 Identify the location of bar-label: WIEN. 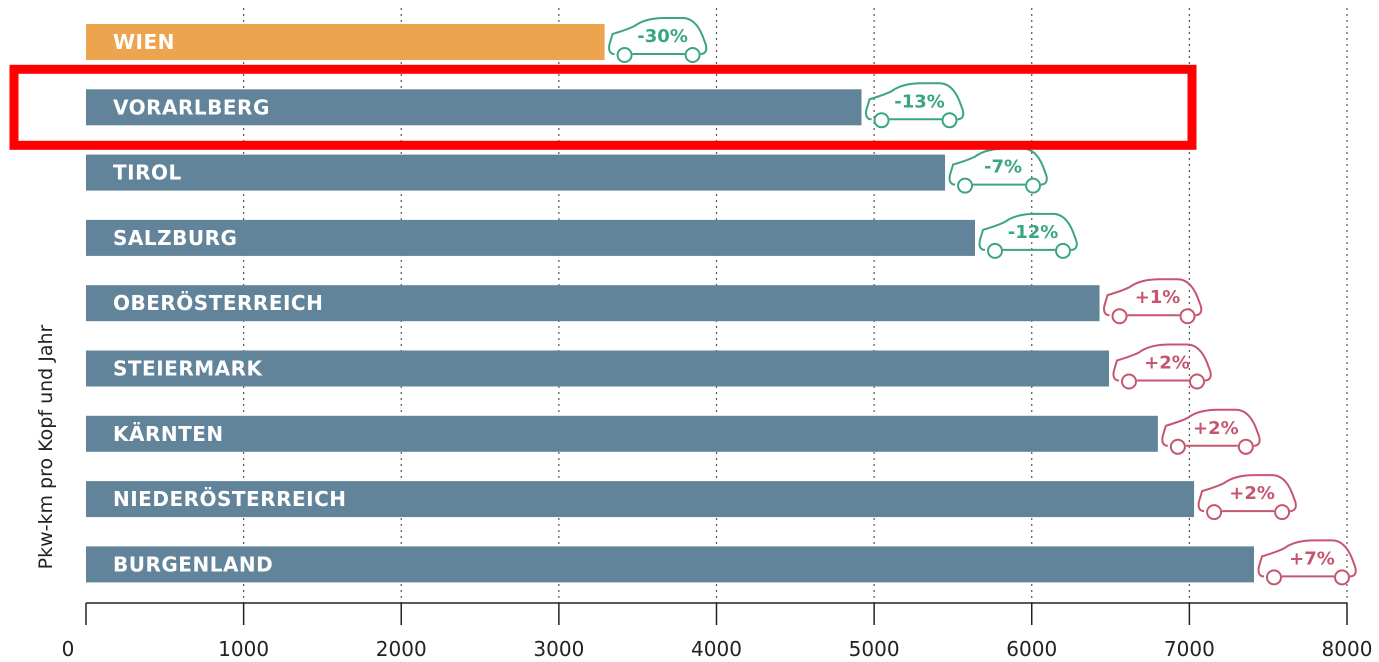
(144, 42).